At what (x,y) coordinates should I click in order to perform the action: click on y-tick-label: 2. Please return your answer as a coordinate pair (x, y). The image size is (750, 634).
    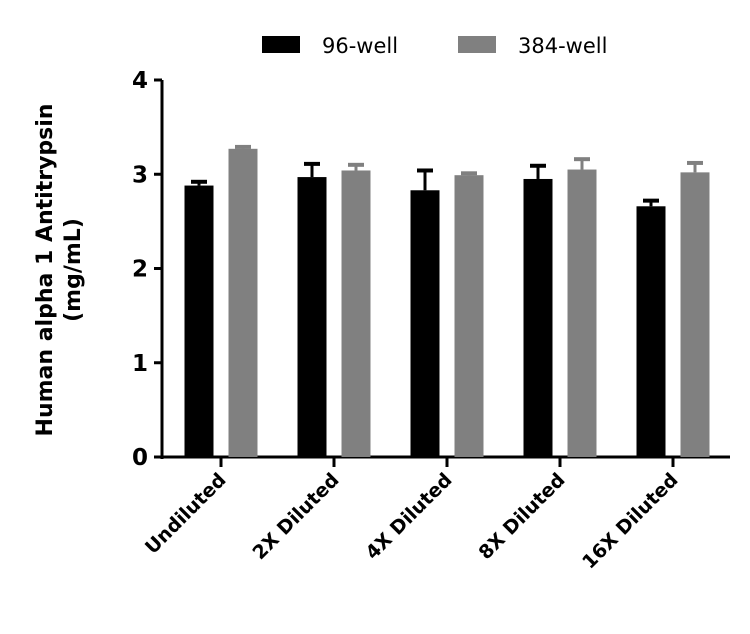
    Looking at the image, I should click on (140, 270).